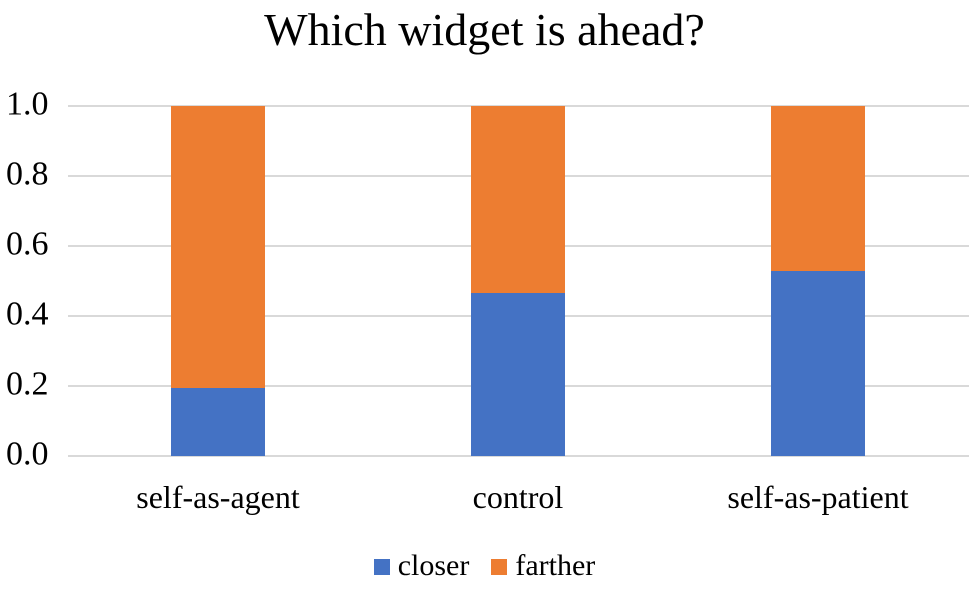 The width and height of the screenshot is (969, 591). Describe the element at coordinates (518, 497) in the screenshot. I see `x-axis-label: control` at that location.